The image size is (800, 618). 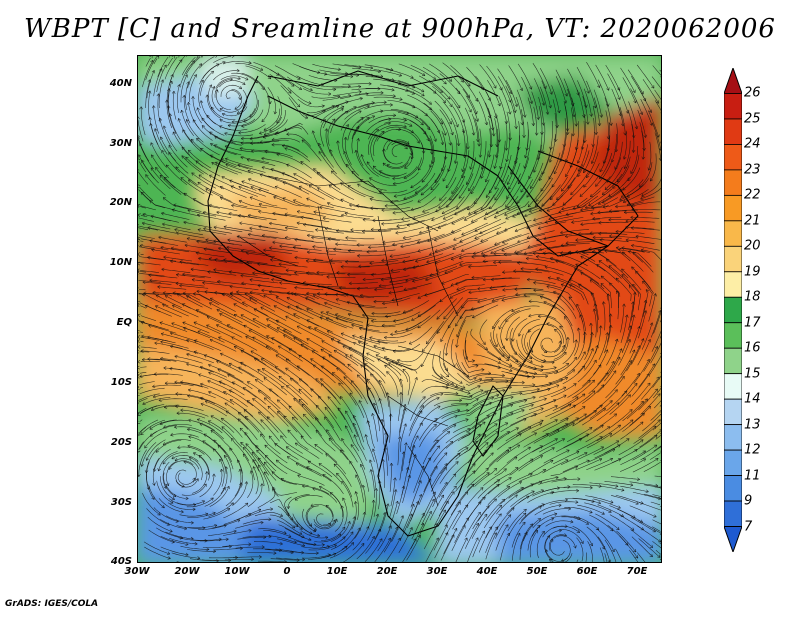 I want to click on lat-label: 30S, so click(x=121, y=502).